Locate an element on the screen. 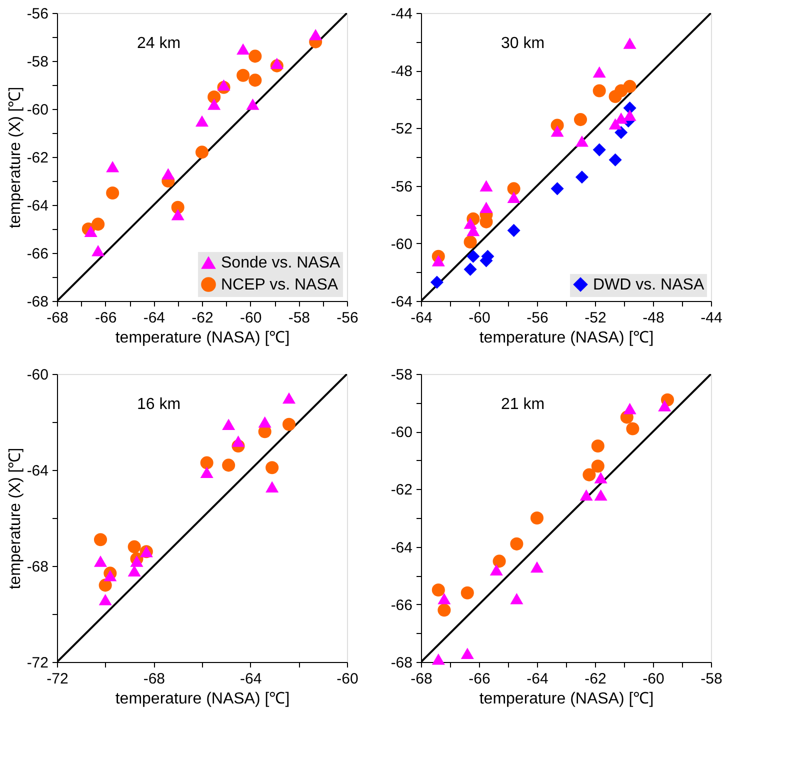  annotation: 16 km is located at coordinates (159, 404).